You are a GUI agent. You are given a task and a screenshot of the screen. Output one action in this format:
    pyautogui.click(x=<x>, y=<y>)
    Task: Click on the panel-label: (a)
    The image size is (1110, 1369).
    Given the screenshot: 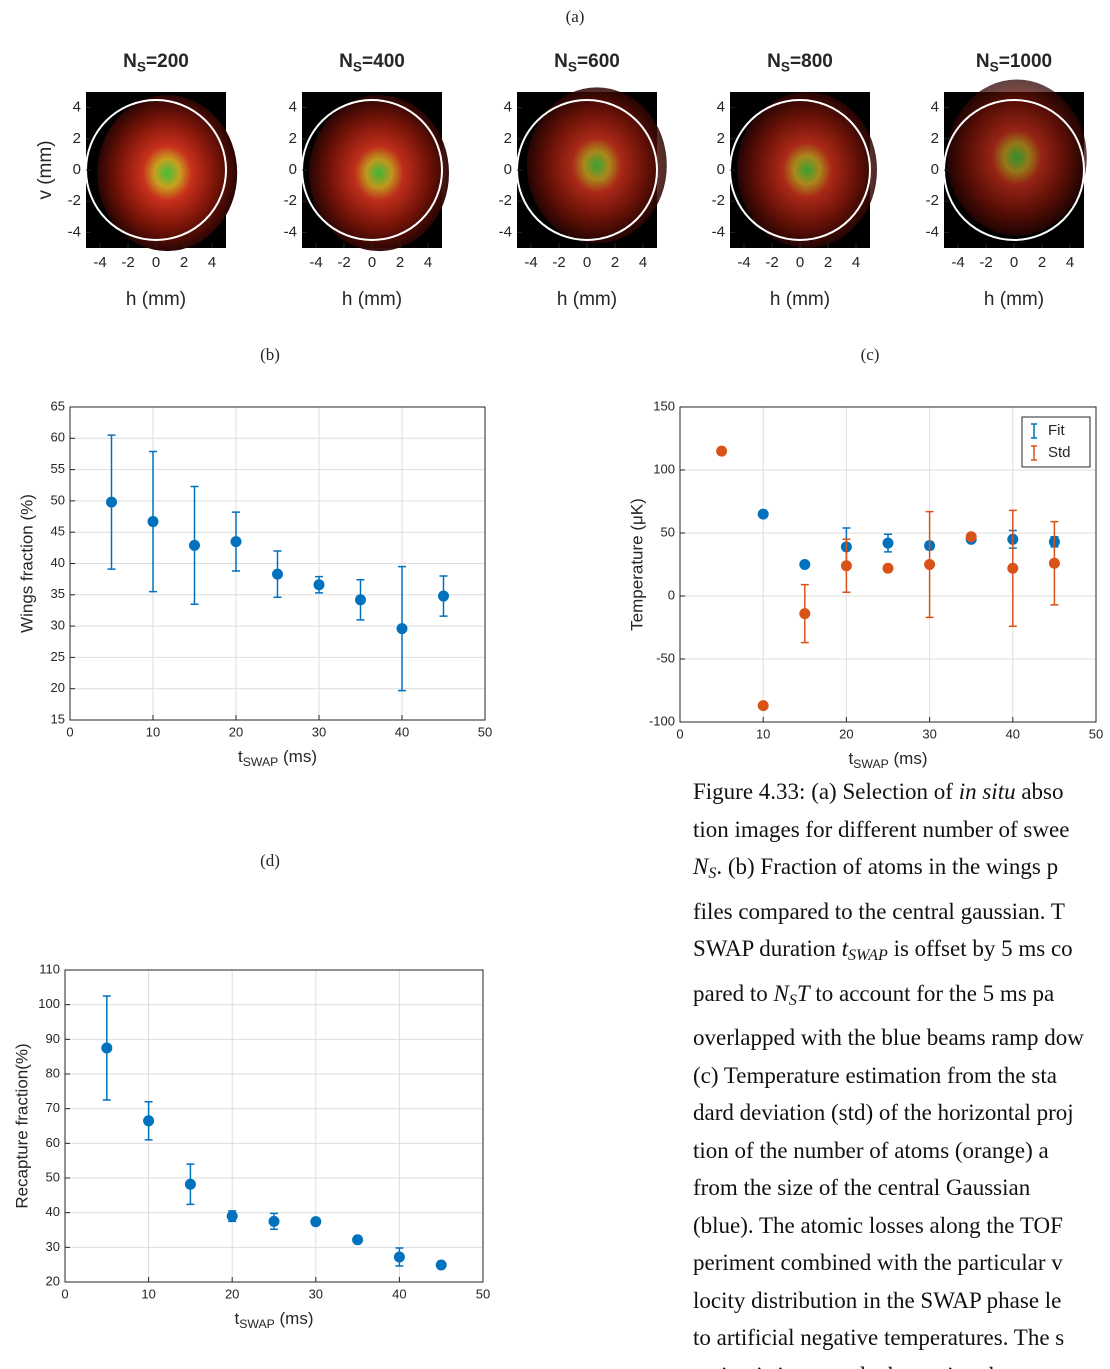 What is the action you would take?
    pyautogui.click(x=575, y=16)
    